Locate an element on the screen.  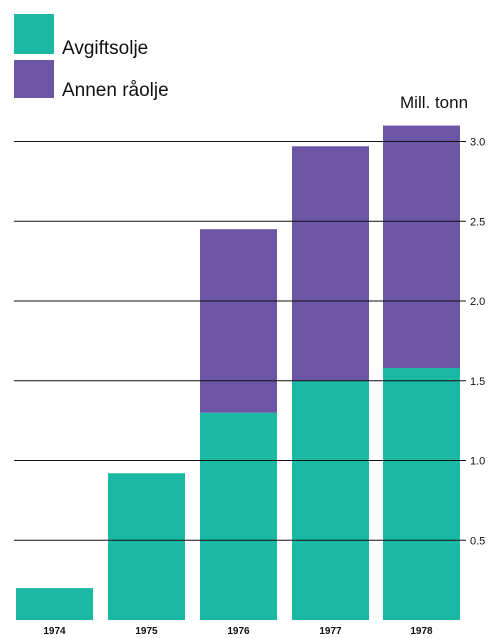
y-tick-label: 2.0 is located at coordinates (477, 302).